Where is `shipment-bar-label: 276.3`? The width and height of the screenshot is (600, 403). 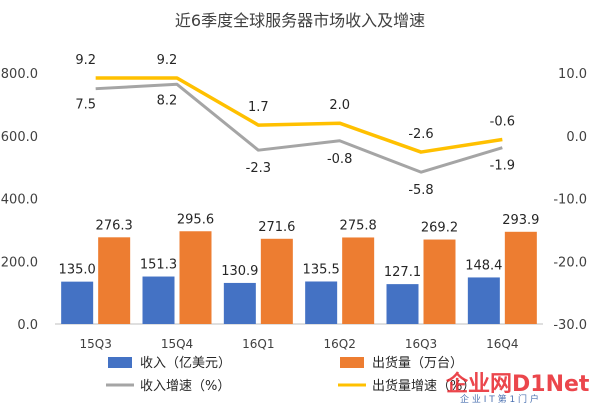 shipment-bar-label: 276.3 is located at coordinates (114, 225).